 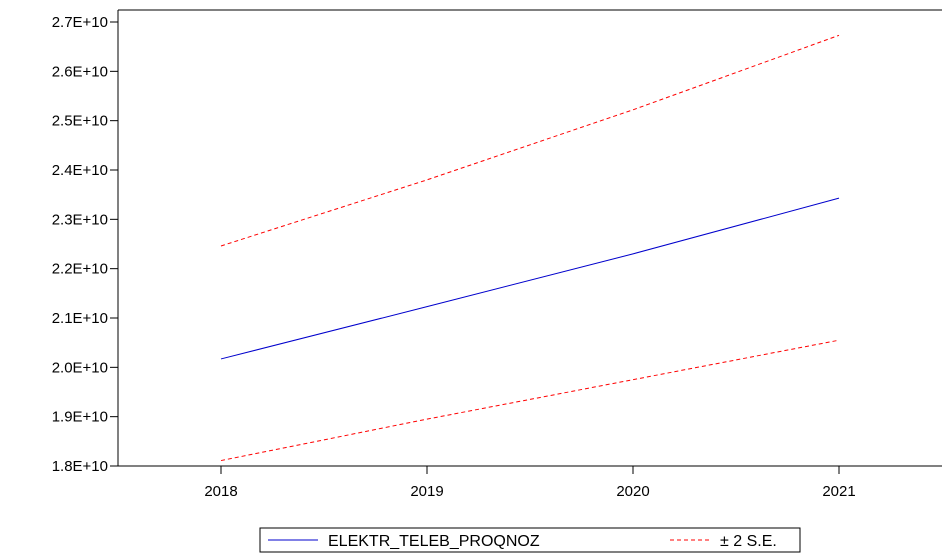 I want to click on y-tick-label: 2.5E+10, so click(x=80, y=121).